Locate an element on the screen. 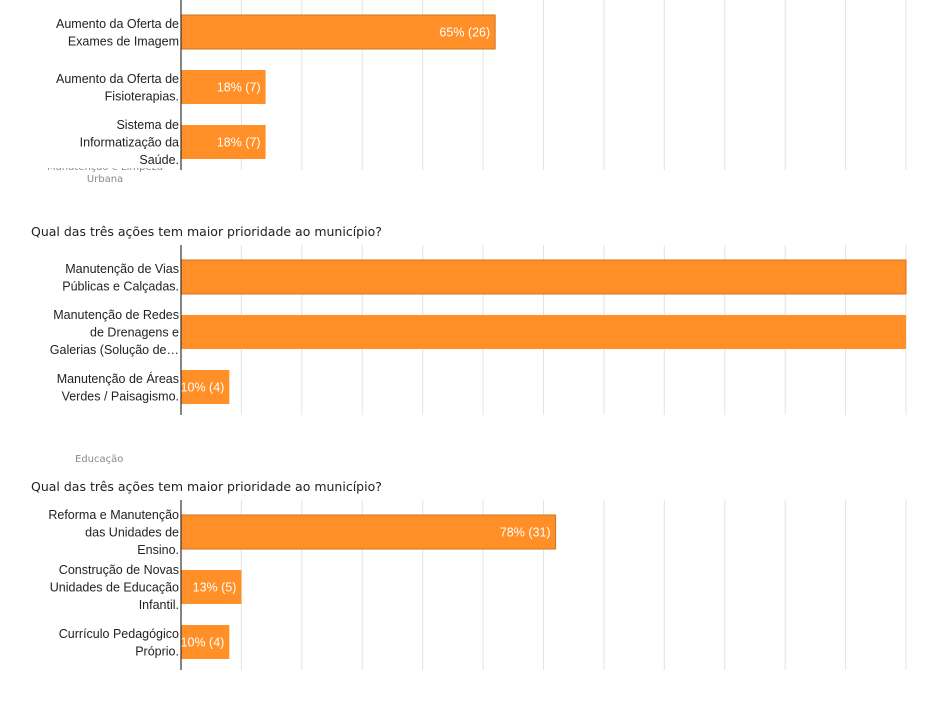 The height and width of the screenshot is (707, 928). category-label: Currículo Pedagógico Próprio. is located at coordinates (119, 643).